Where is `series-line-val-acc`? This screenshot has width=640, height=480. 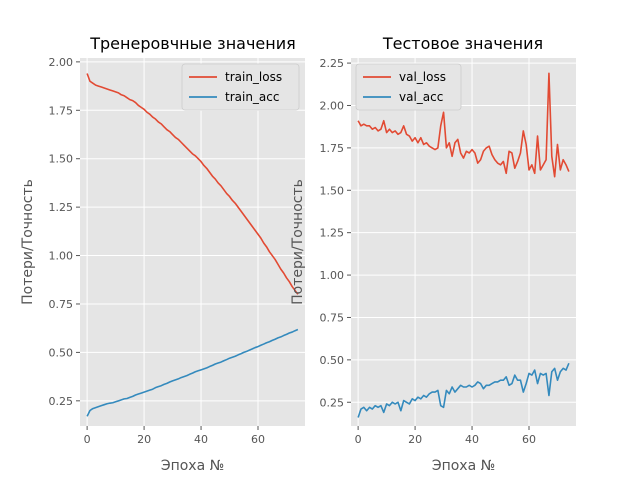 series-line-val-acc is located at coordinates (463, 390).